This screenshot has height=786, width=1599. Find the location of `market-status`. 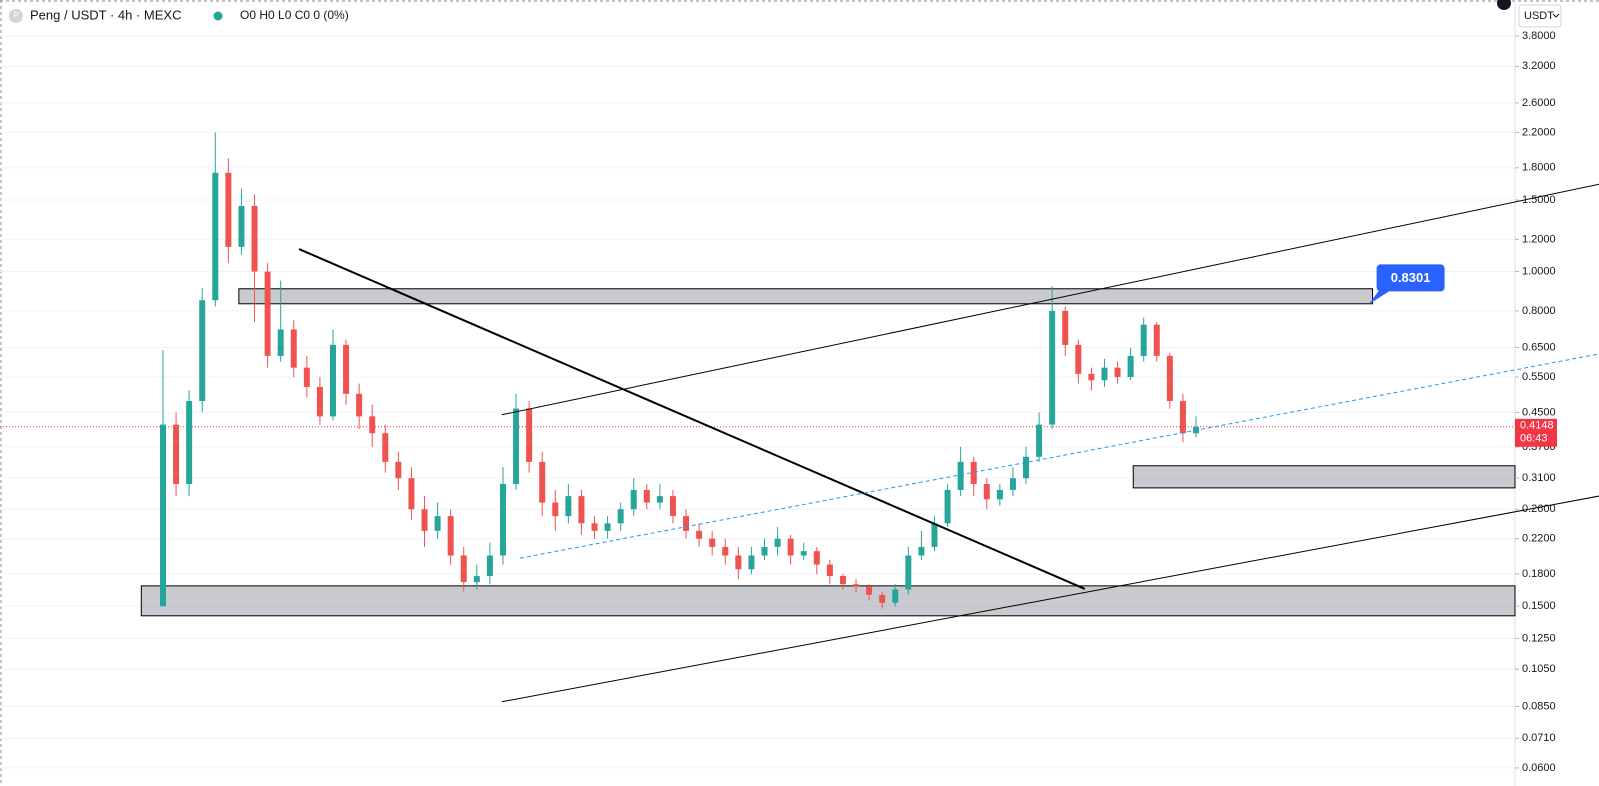

market-status is located at coordinates (218, 16).